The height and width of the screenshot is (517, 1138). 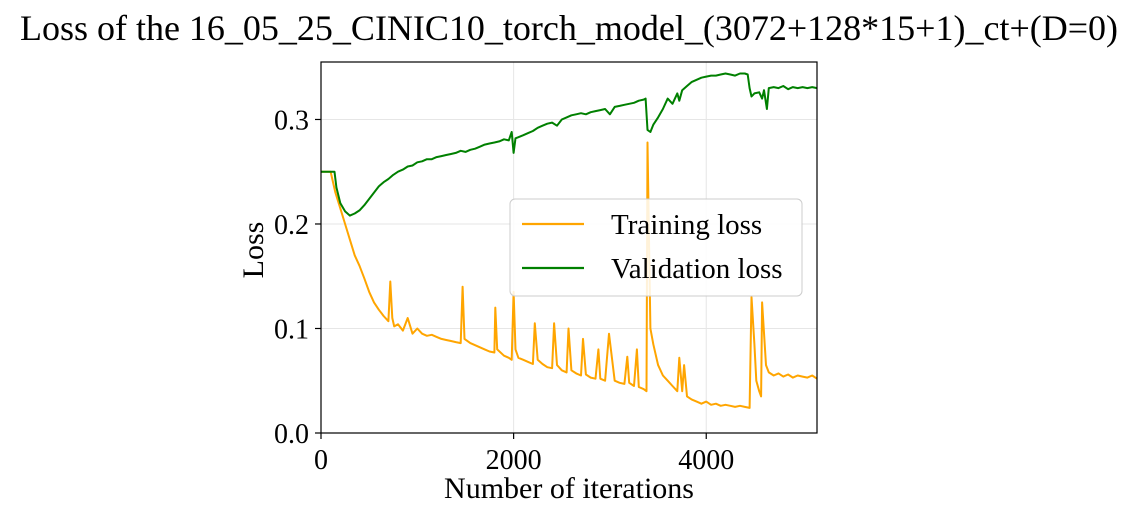 What do you see at coordinates (569, 488) in the screenshot?
I see `x-axis-label: Number of iterations` at bounding box center [569, 488].